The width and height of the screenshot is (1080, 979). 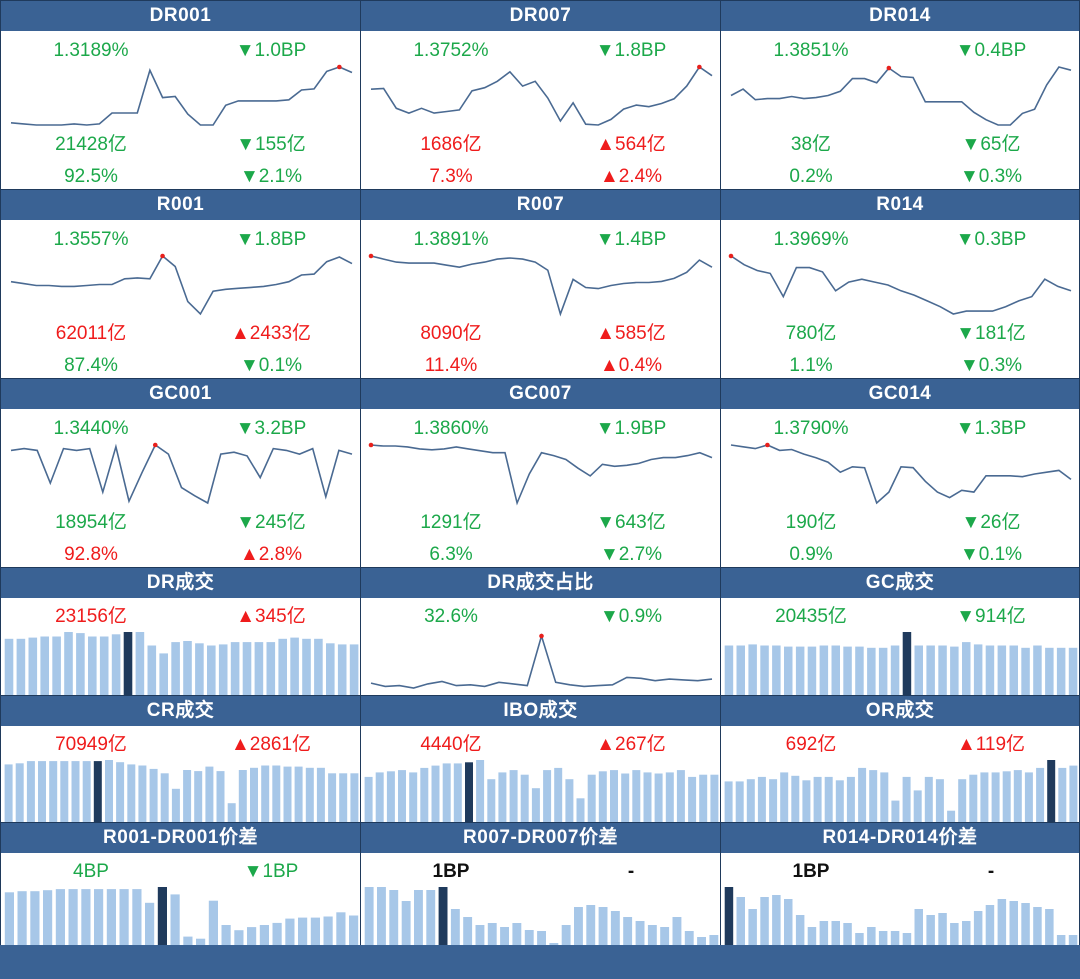 I want to click on rate-value: 70949亿, so click(x=91, y=744).